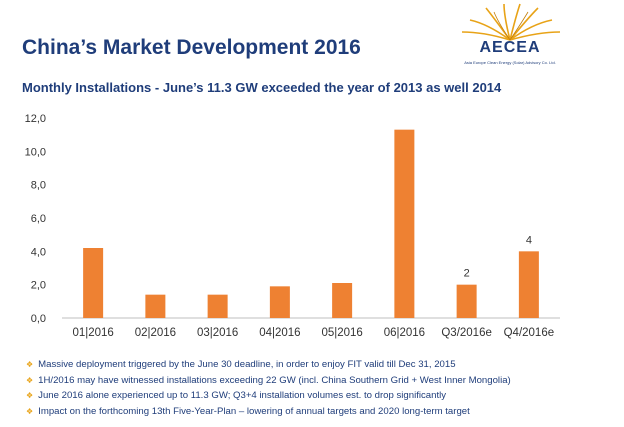  I want to click on x-tick-label: 05|2016, so click(341, 333).